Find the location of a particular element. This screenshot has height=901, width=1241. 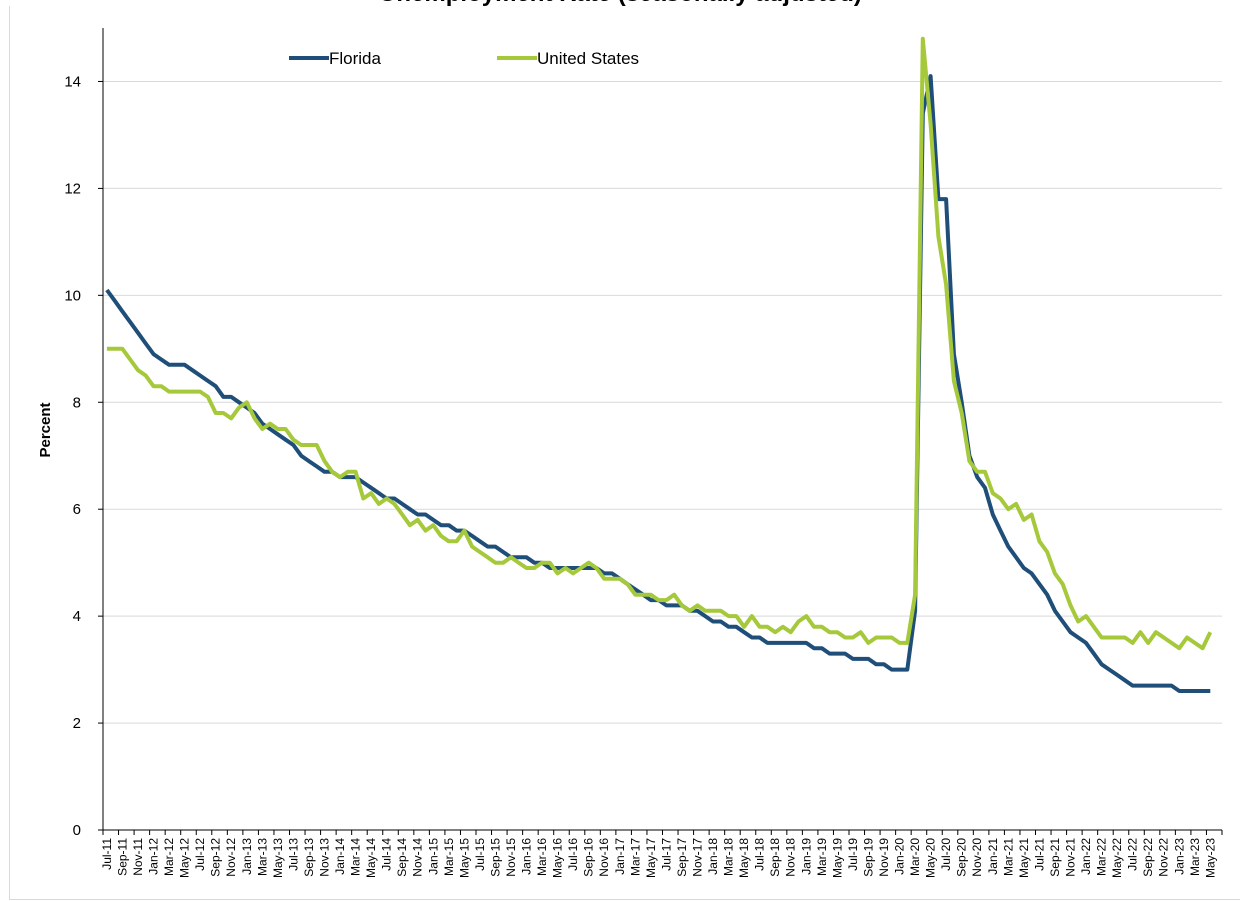

x-tick-label: Jul-18 is located at coordinates (760, 854).